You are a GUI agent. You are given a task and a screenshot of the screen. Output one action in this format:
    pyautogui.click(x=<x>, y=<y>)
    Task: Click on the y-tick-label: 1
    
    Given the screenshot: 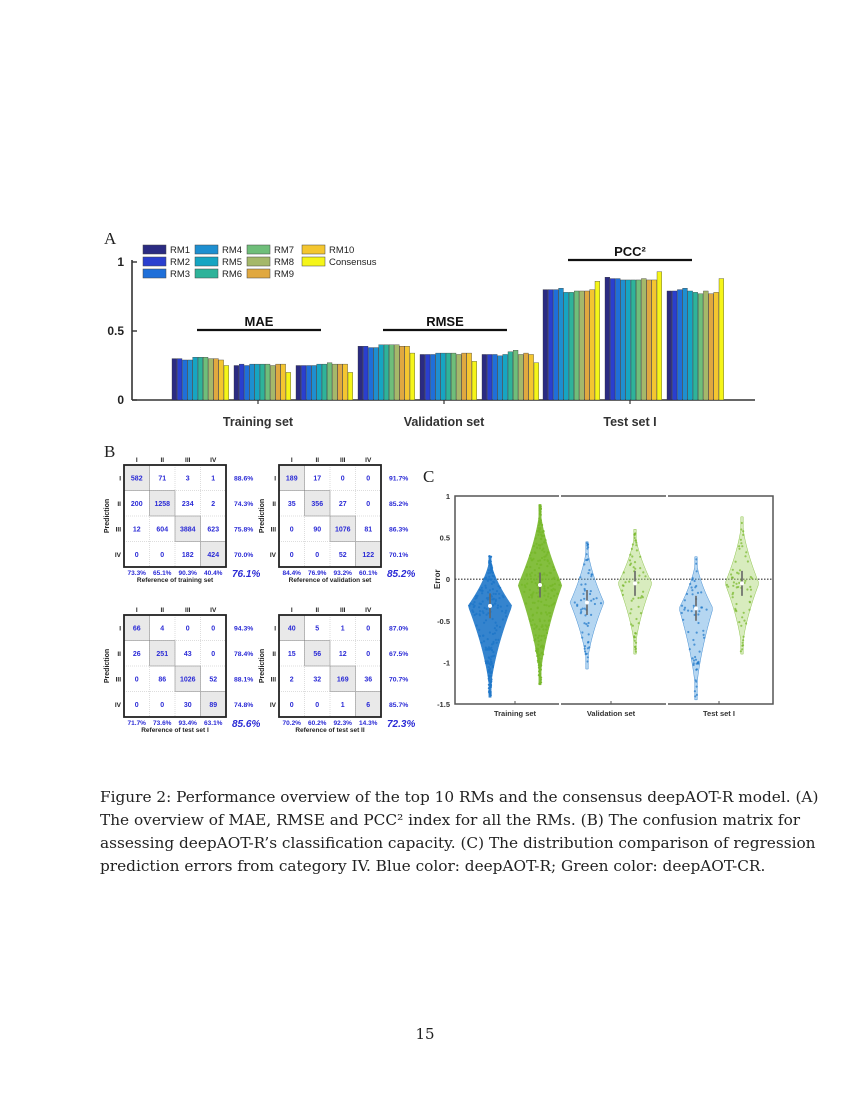 What is the action you would take?
    pyautogui.click(x=120, y=262)
    